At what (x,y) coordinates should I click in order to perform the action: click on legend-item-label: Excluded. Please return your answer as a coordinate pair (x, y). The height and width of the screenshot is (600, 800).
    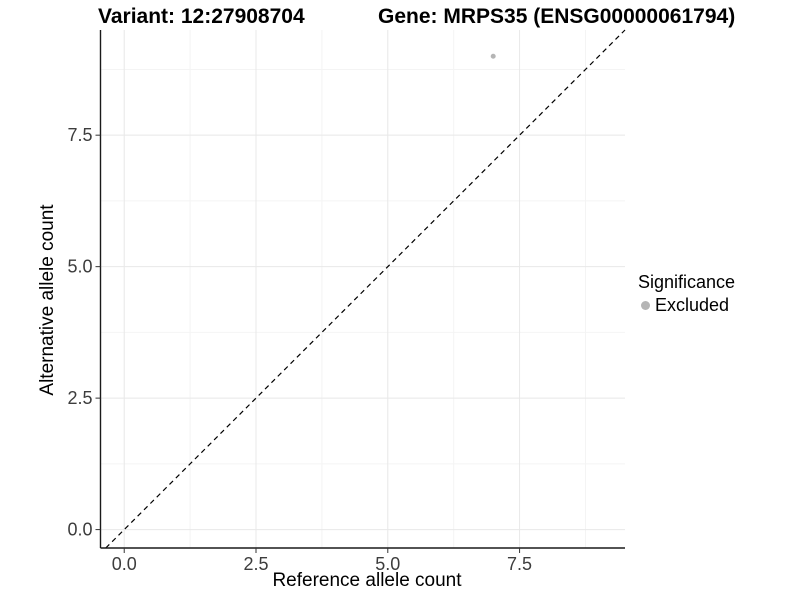
    Looking at the image, I should click on (692, 305).